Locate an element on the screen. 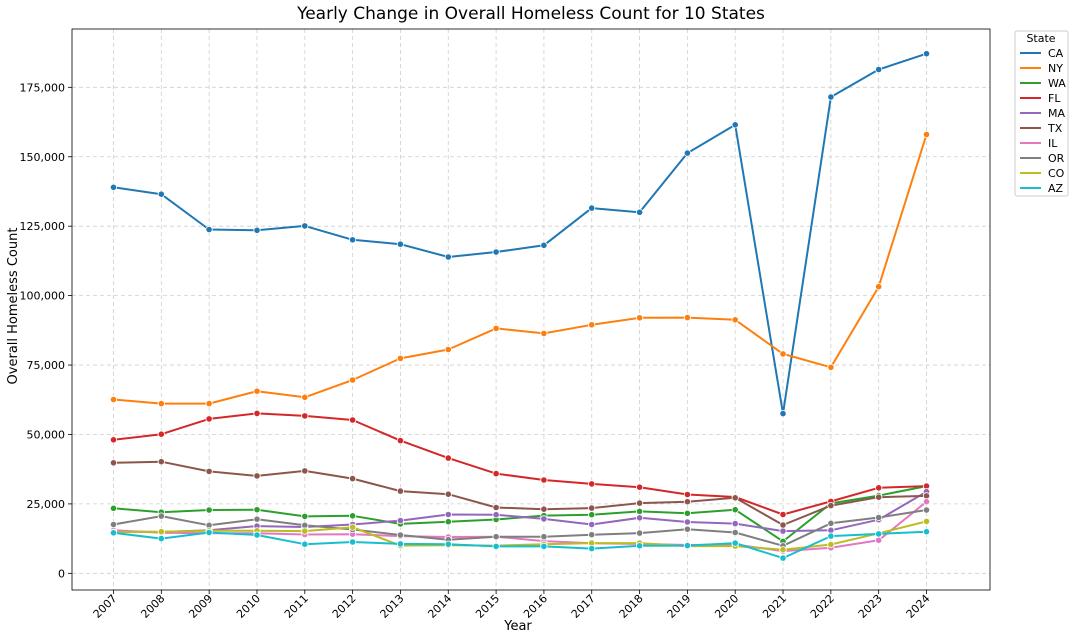 This screenshot has height=640, width=1075. series-line-fl is located at coordinates (520, 464).